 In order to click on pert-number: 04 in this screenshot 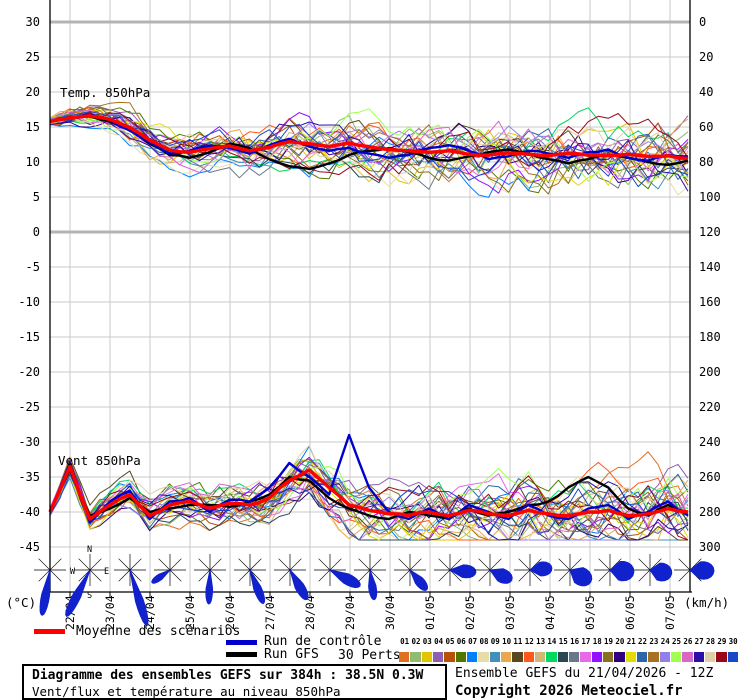, I will do `click(439, 641)`.